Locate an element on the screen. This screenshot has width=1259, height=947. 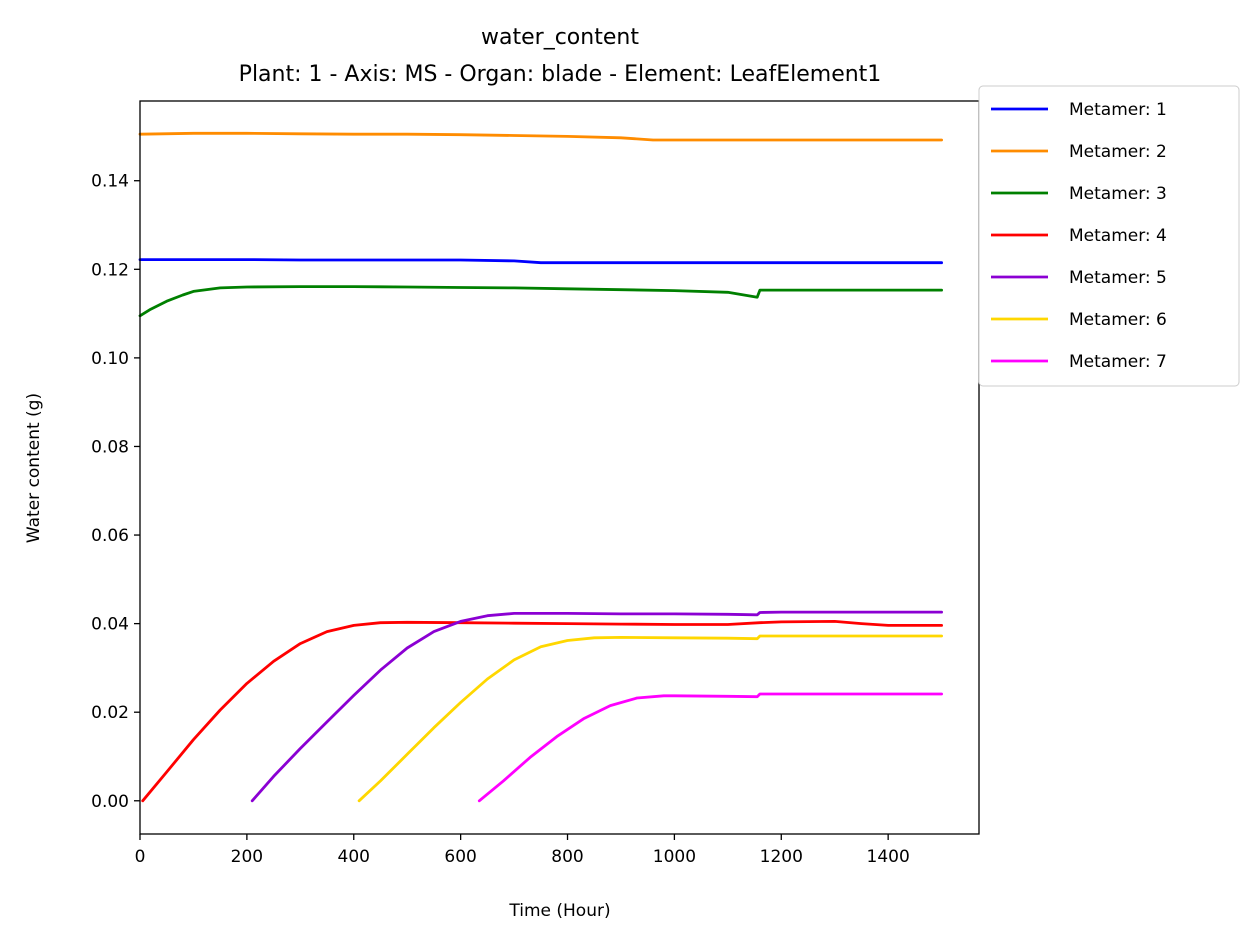
x-tick-label: 1400 is located at coordinates (888, 857).